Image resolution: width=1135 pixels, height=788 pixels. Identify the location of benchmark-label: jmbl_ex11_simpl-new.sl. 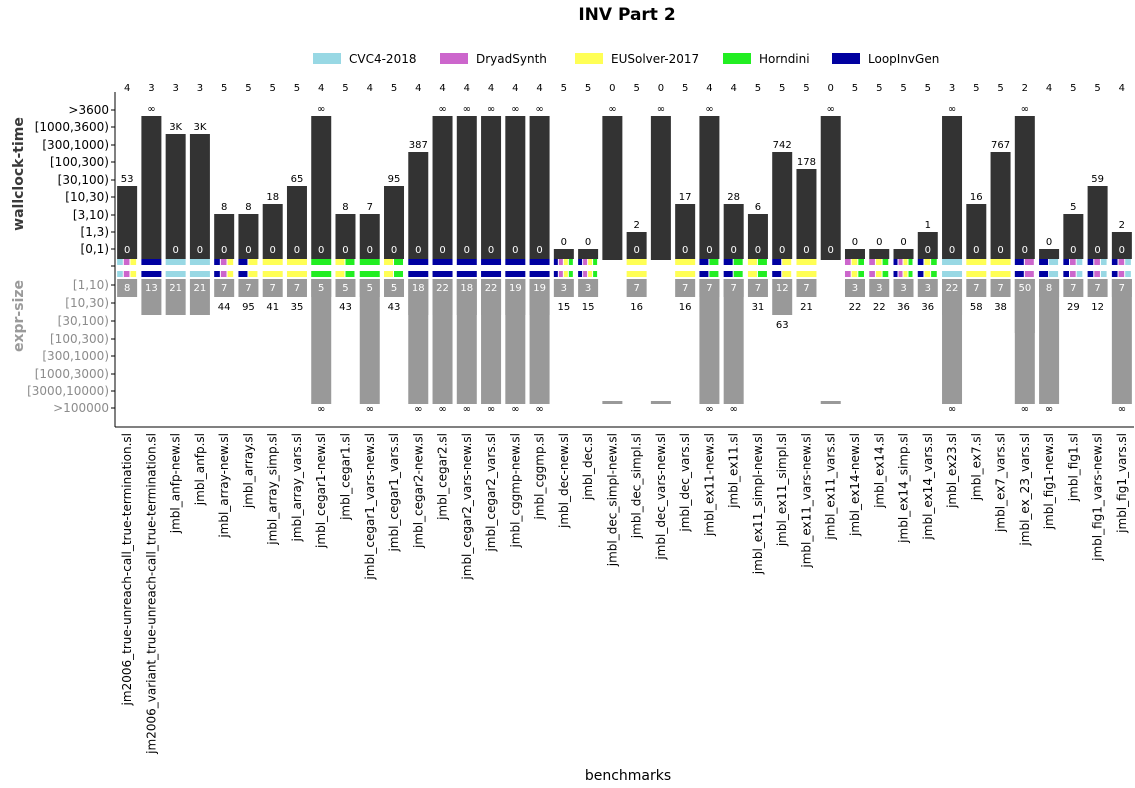
(758, 504).